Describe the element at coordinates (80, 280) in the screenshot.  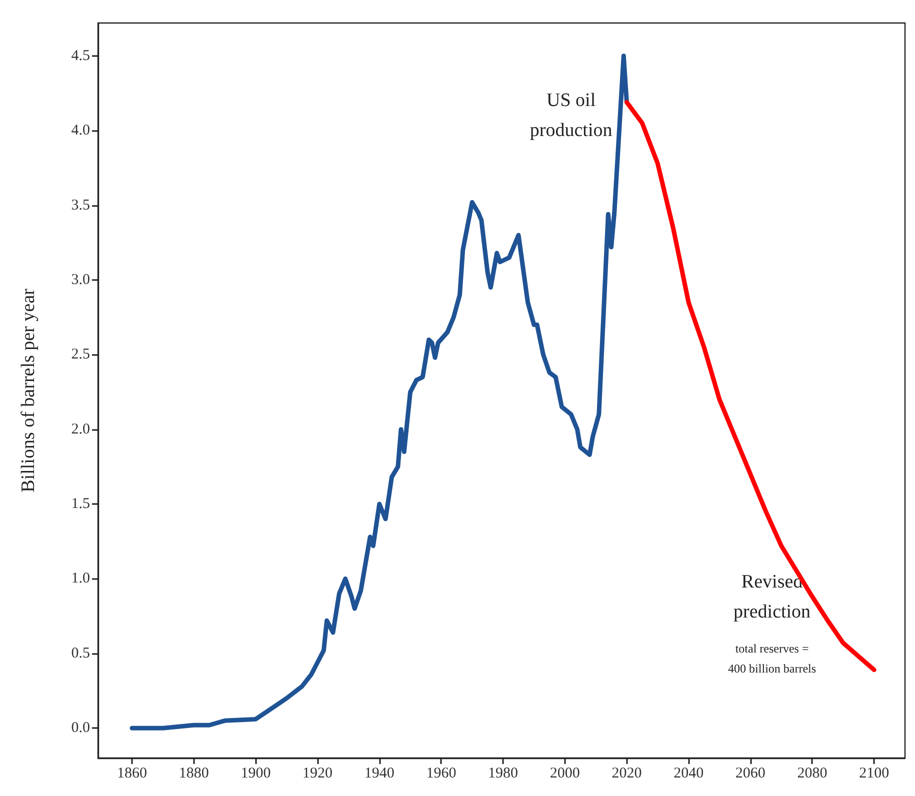
I see `y-tick-label: 3.0` at that location.